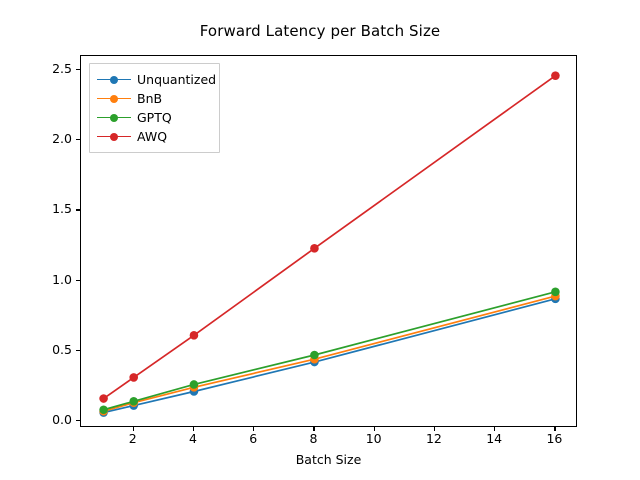 Image resolution: width=640 pixels, height=480 pixels. I want to click on legend-item: Unquantized, so click(156, 79).